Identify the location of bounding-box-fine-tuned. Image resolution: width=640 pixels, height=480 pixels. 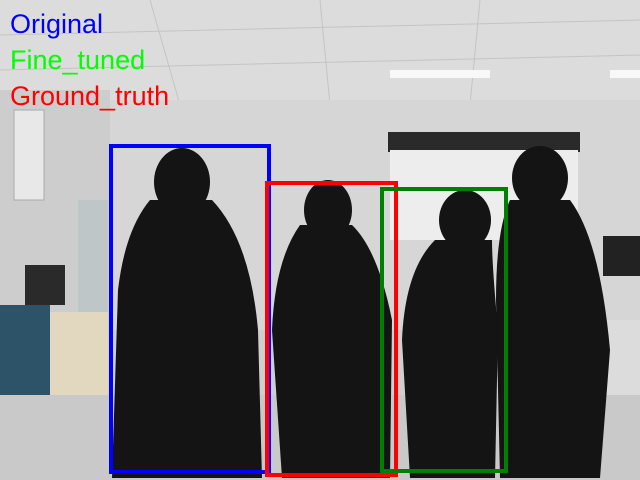
(444, 330).